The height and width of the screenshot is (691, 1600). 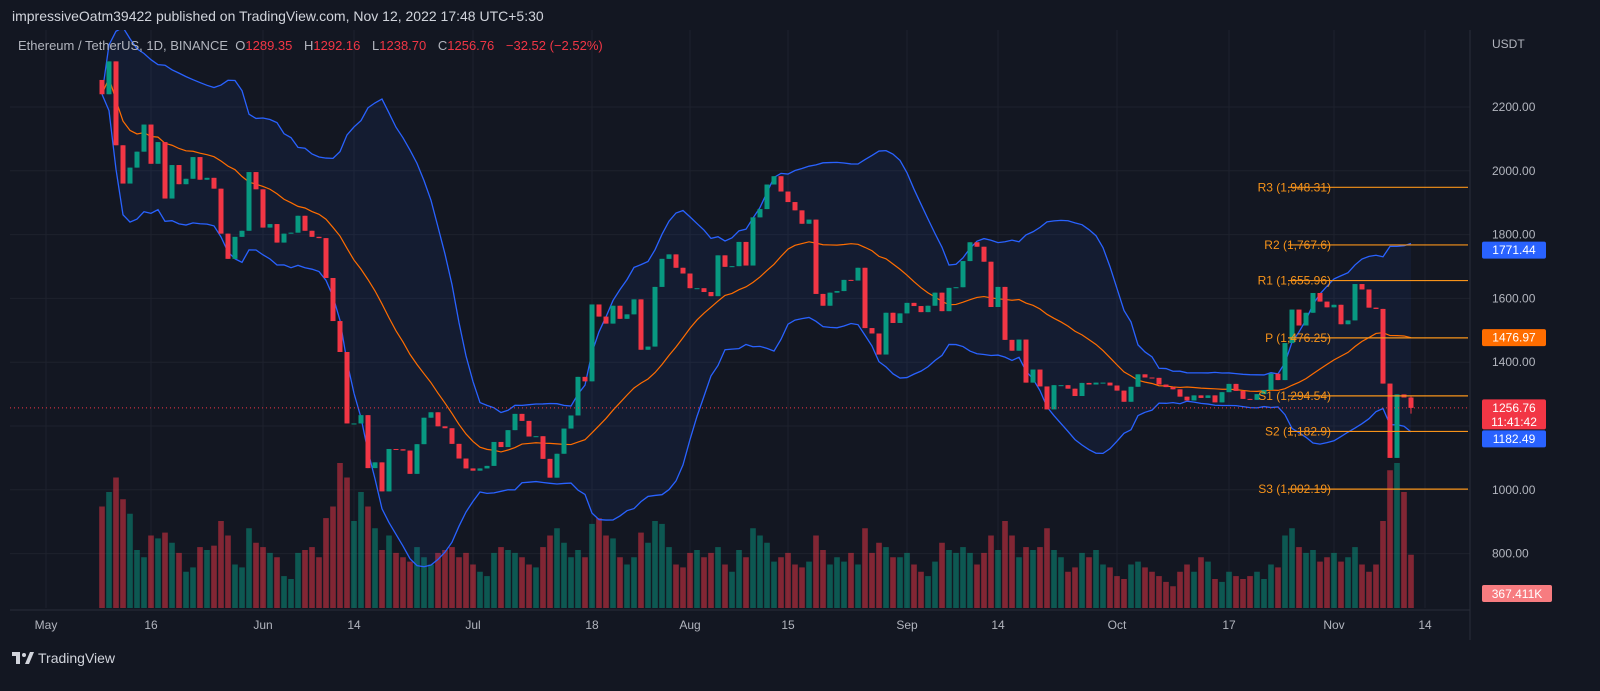 What do you see at coordinates (123, 45) in the screenshot?
I see `symbol-name: Ethereum / TetherUS, 1D, BINANCE` at bounding box center [123, 45].